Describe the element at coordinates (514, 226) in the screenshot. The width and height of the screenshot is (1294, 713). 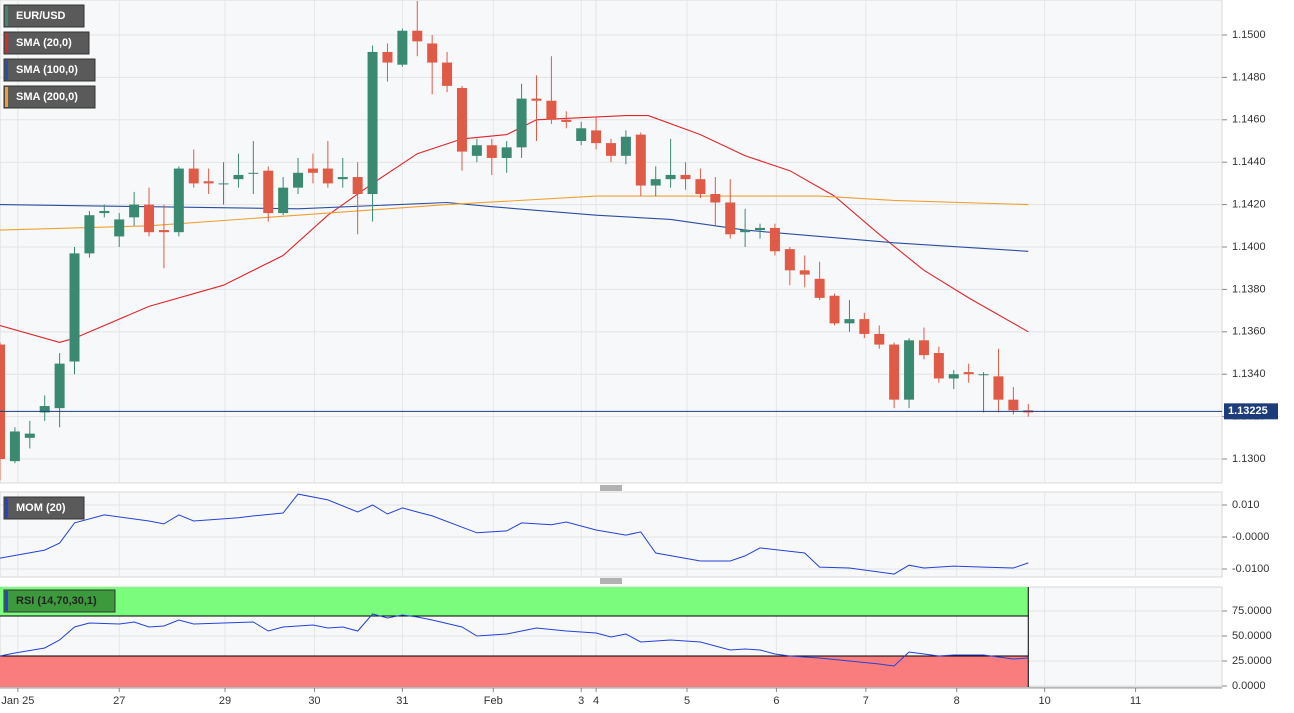
I see `sma-line` at that location.